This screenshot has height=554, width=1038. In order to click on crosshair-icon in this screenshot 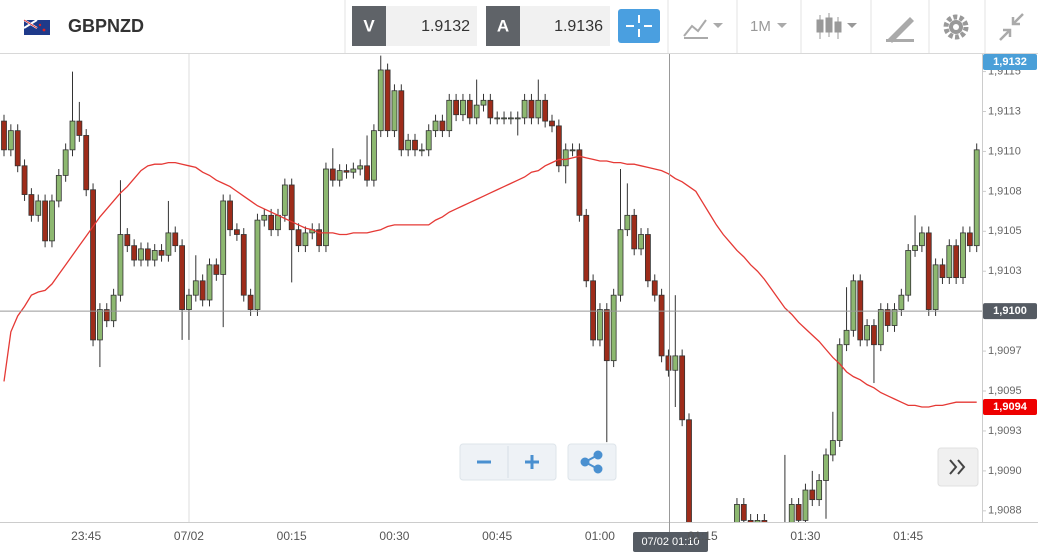, I will do `click(639, 26)`.